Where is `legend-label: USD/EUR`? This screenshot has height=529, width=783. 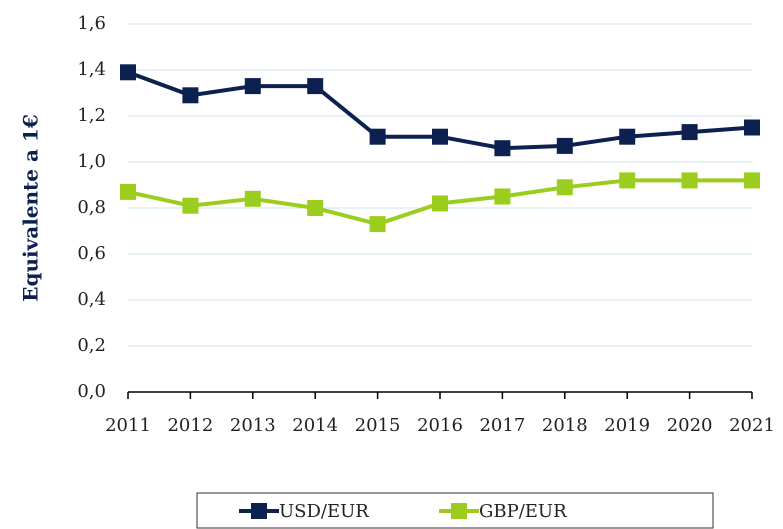
legend-label: USD/EUR is located at coordinates (324, 511).